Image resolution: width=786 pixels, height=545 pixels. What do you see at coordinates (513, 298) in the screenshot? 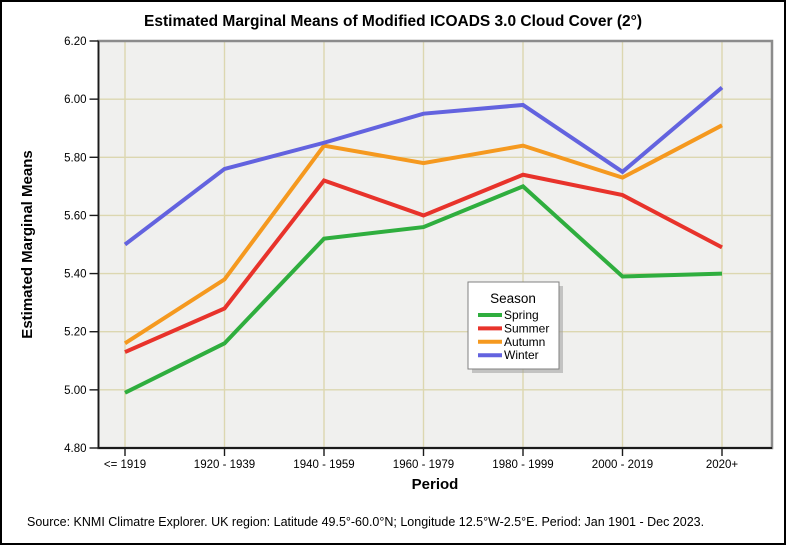
I see `legend-title: Season` at bounding box center [513, 298].